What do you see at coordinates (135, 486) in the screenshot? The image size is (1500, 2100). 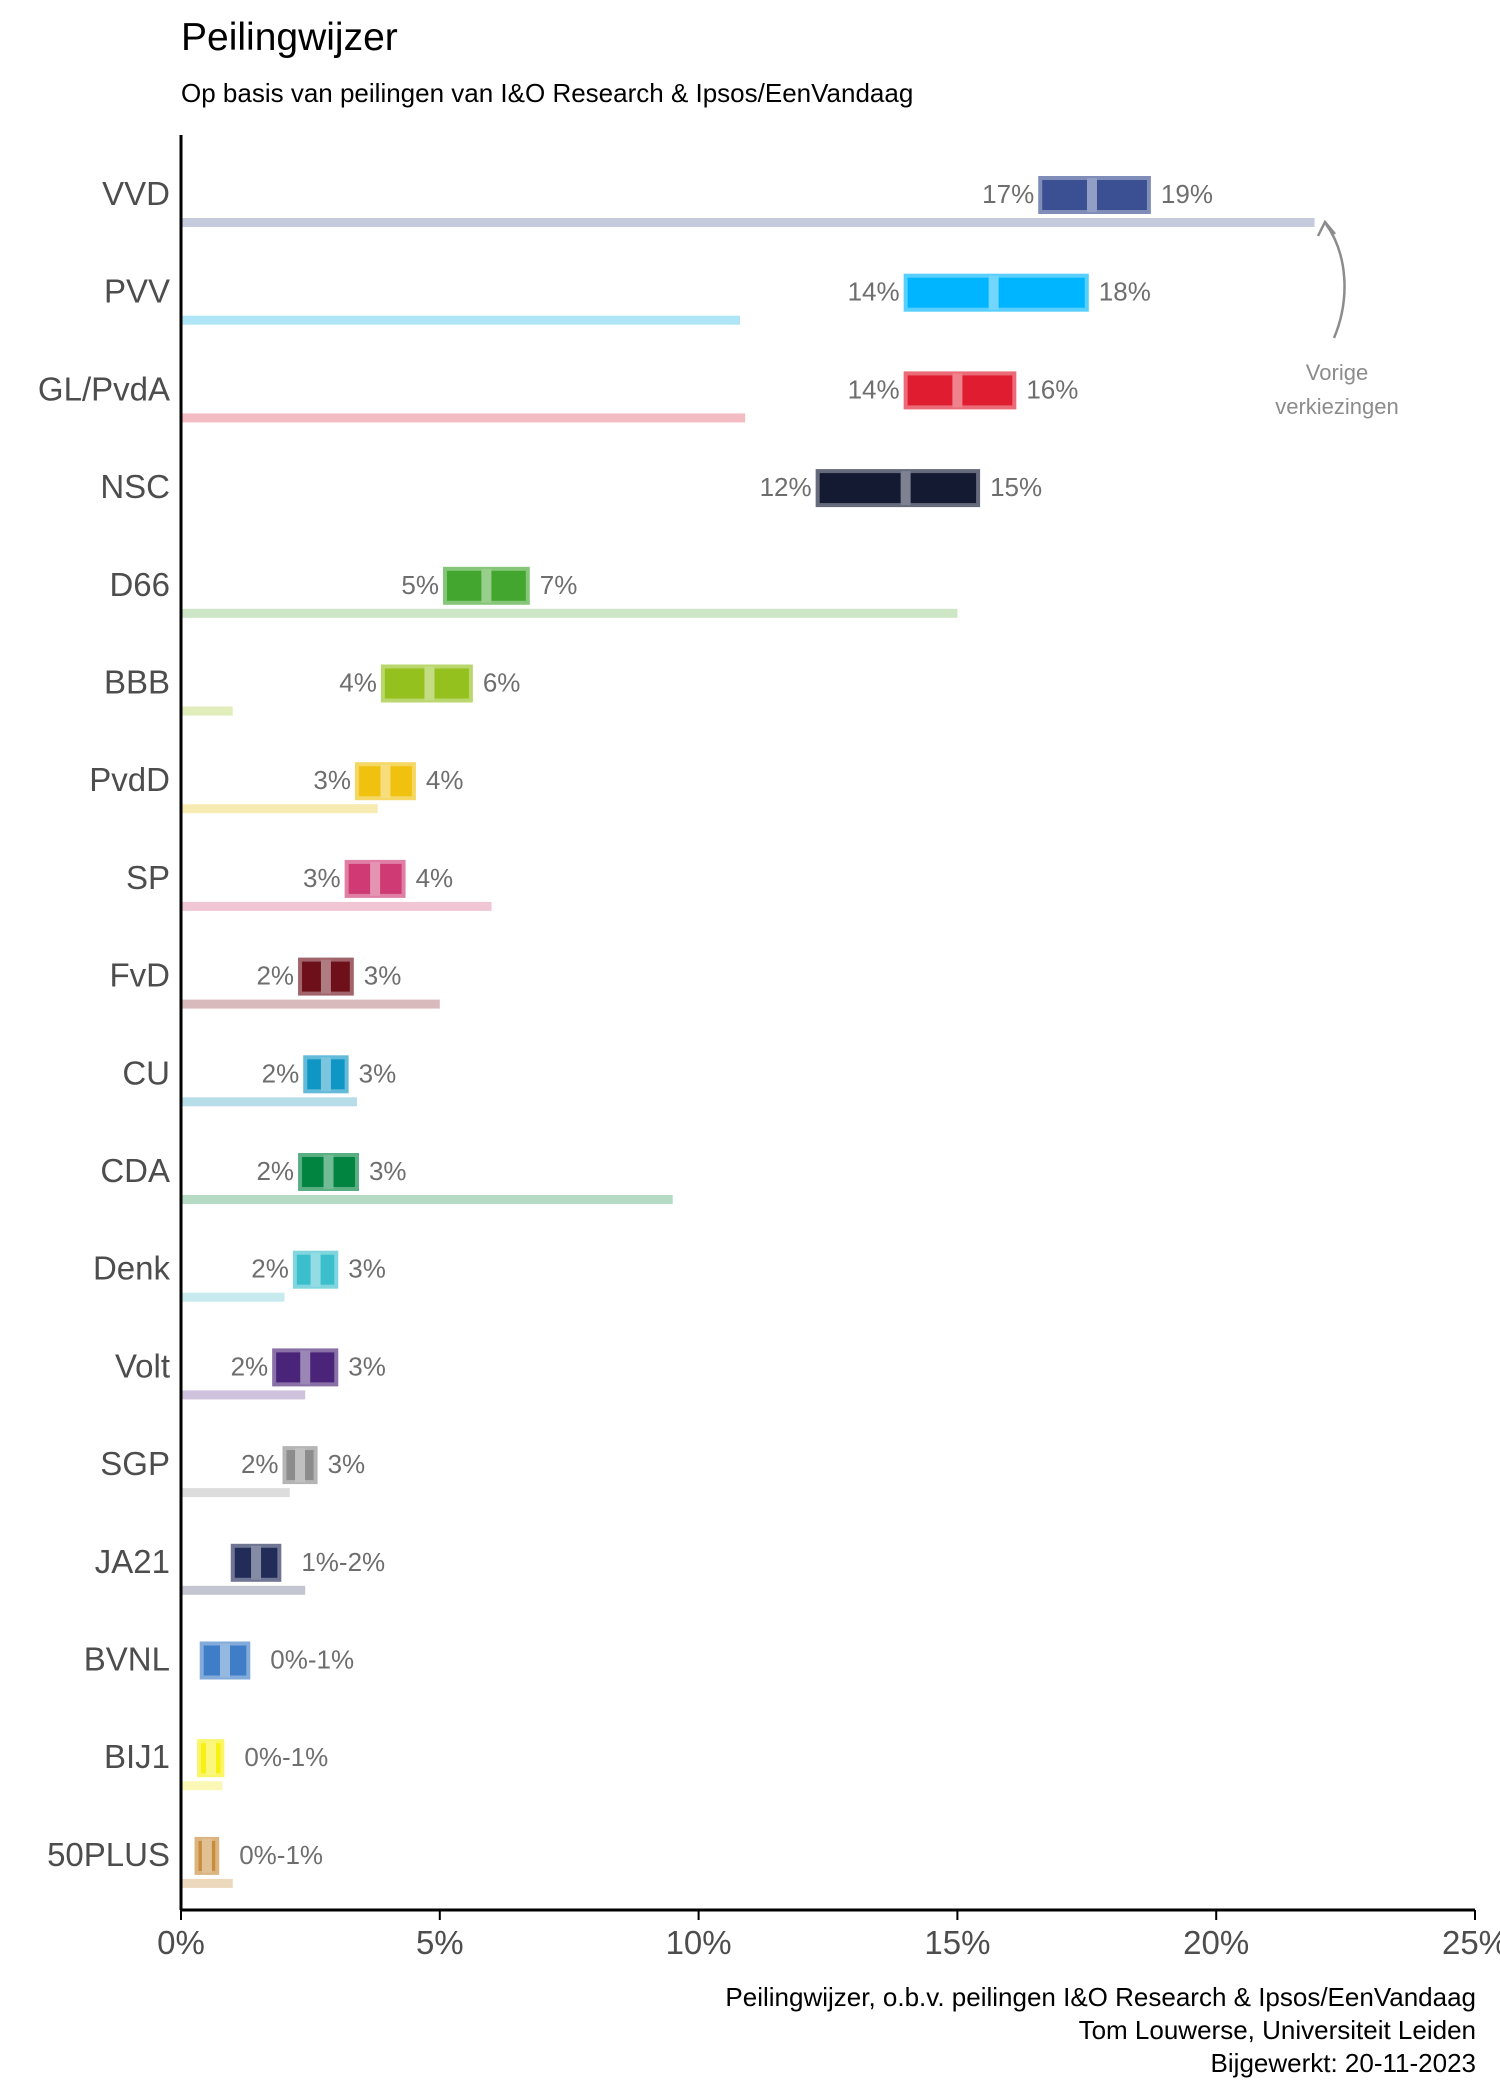 I see `party-label-nsc: NSC` at bounding box center [135, 486].